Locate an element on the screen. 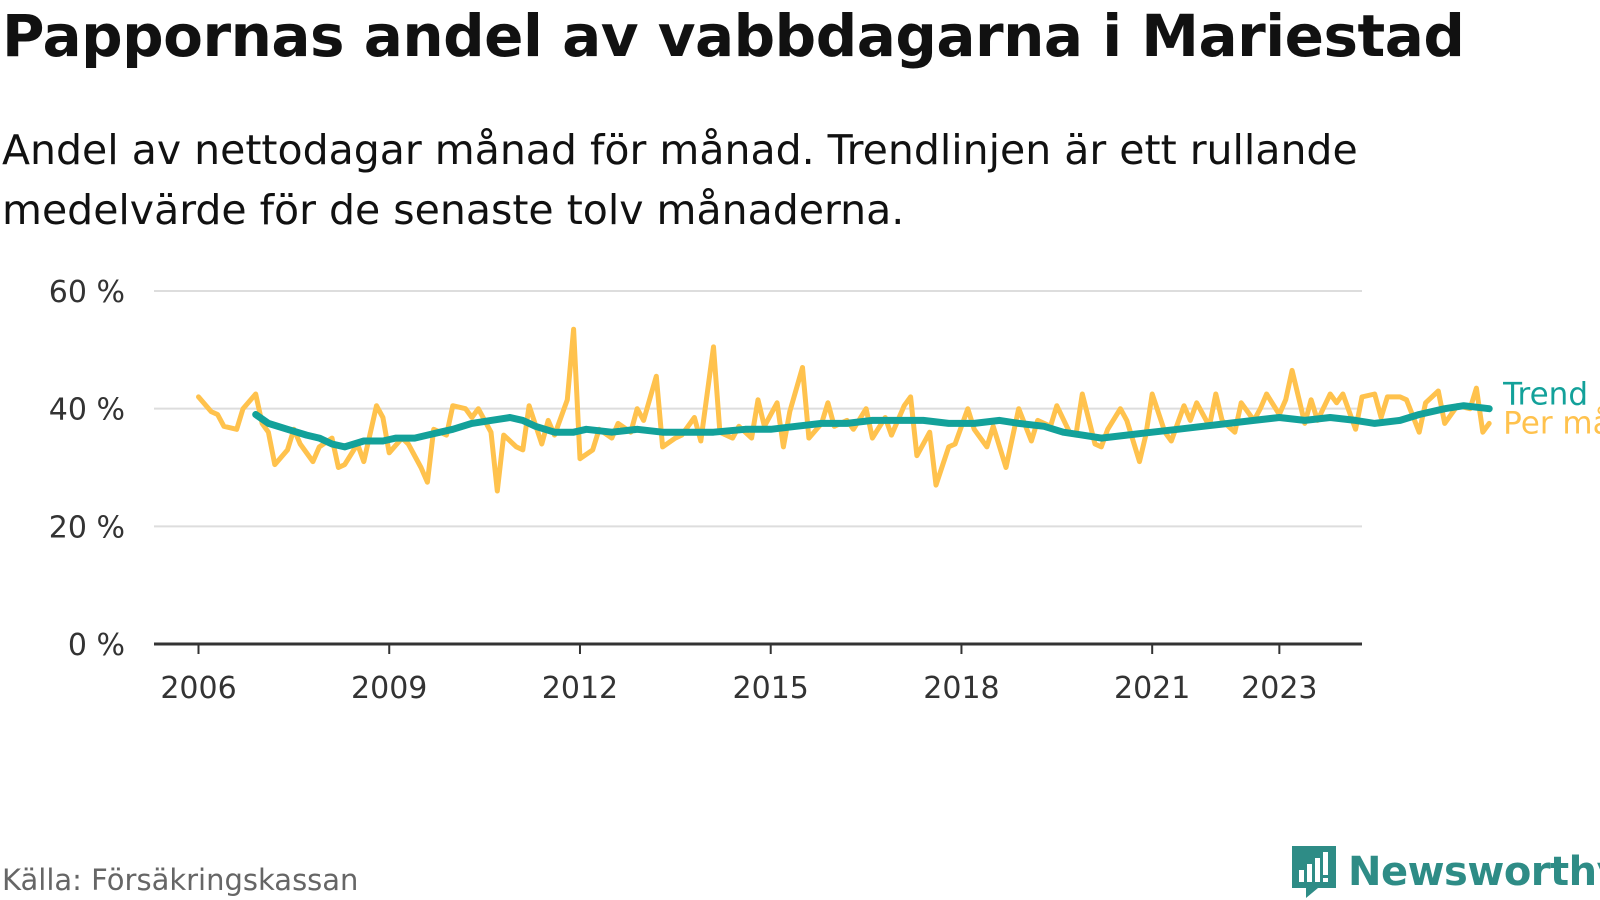 This screenshot has width=1600, height=900. y-tick-label: 20 % is located at coordinates (87, 527).